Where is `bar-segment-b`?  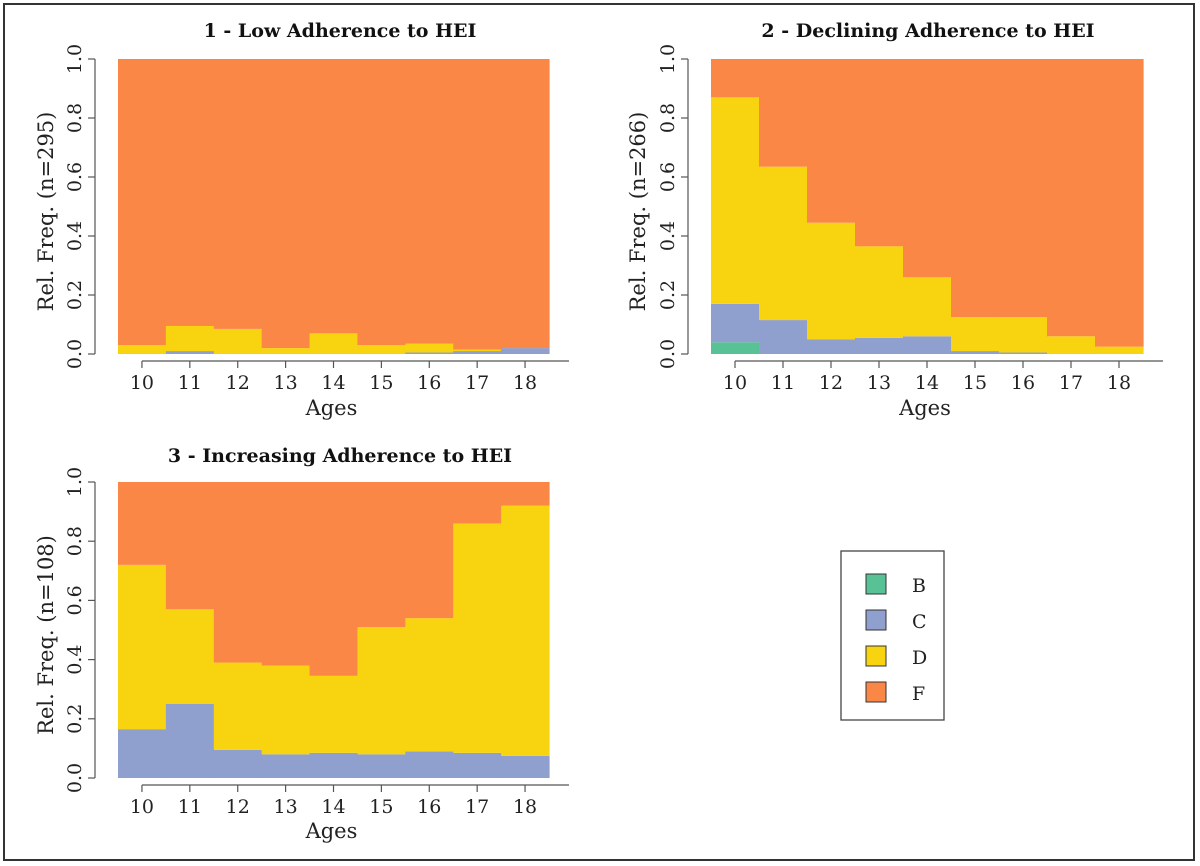
bar-segment-b is located at coordinates (735, 348).